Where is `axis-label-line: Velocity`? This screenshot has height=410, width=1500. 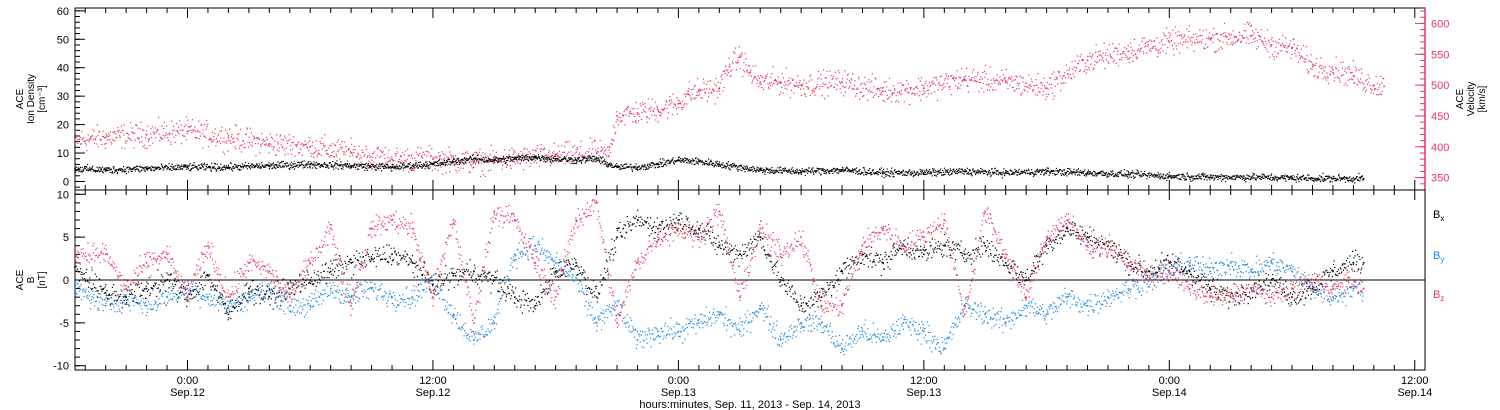
axis-label-line: Velocity is located at coordinates (1471, 99).